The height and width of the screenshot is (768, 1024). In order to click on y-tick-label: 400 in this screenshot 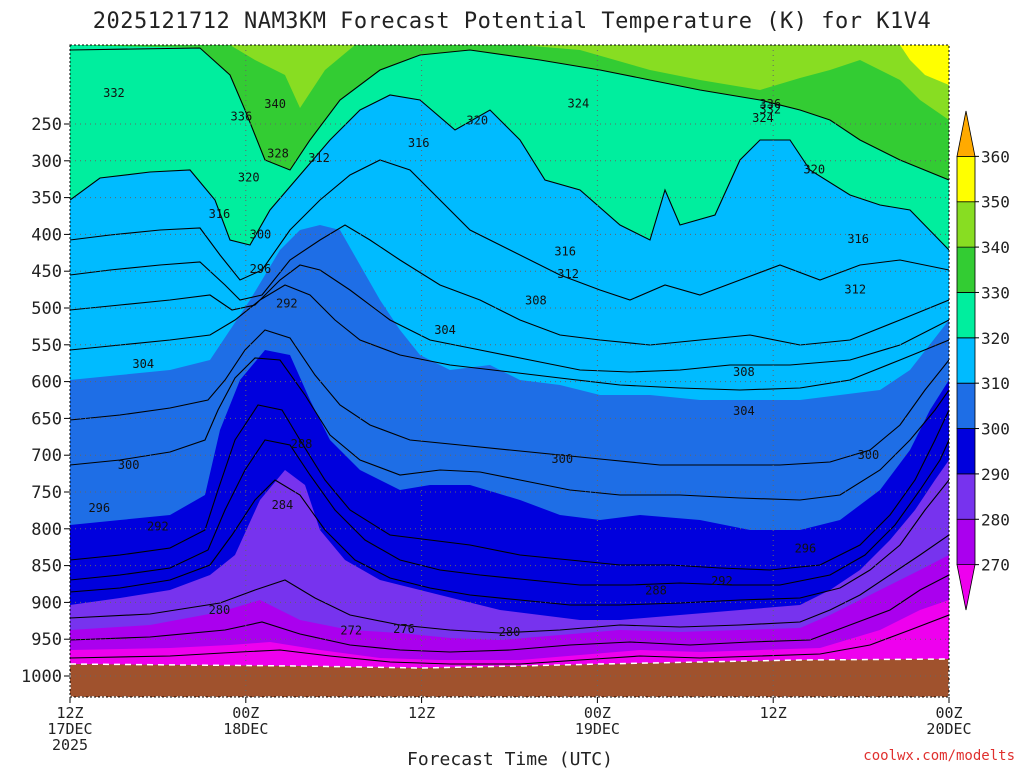, I will do `click(46, 235)`.